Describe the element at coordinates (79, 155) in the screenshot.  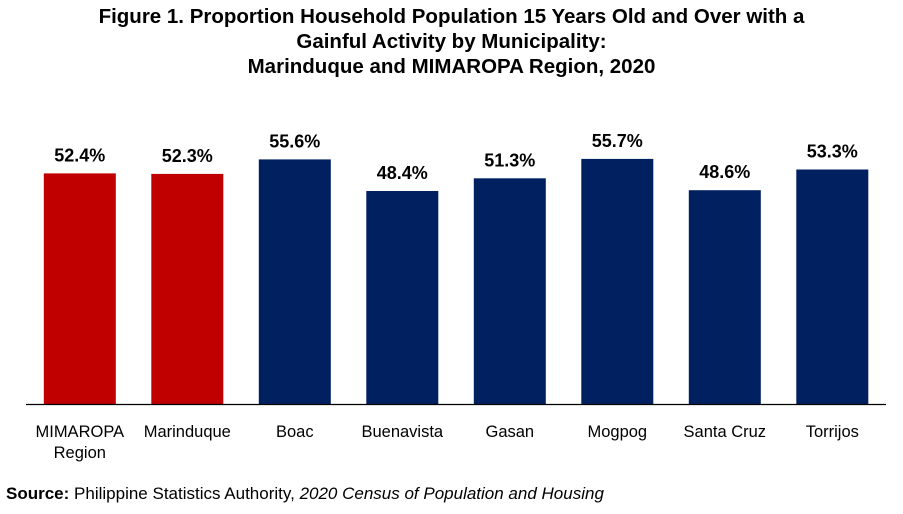
I see `data-label: 52.4%` at that location.